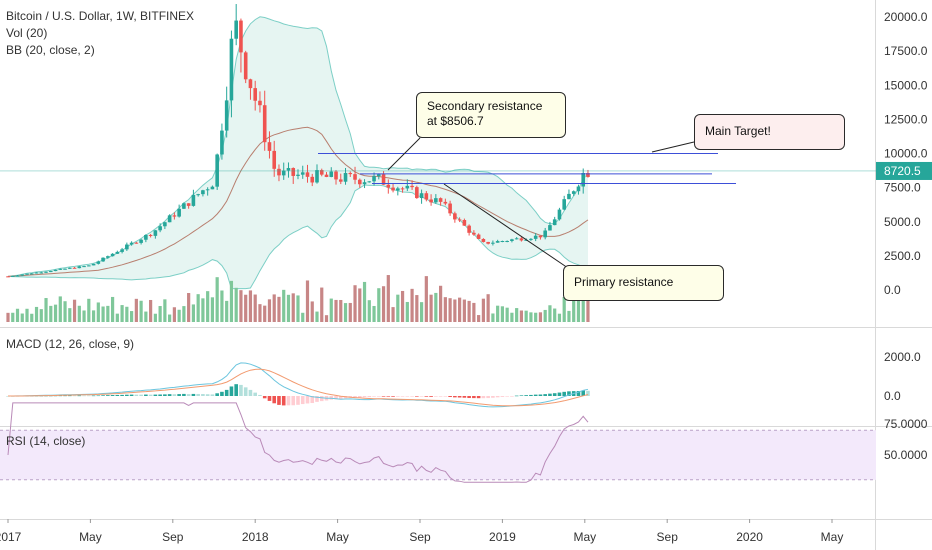 The width and height of the screenshot is (932, 550). What do you see at coordinates (27, 33) in the screenshot?
I see `volume-indicator-label: Vol (20)` at bounding box center [27, 33].